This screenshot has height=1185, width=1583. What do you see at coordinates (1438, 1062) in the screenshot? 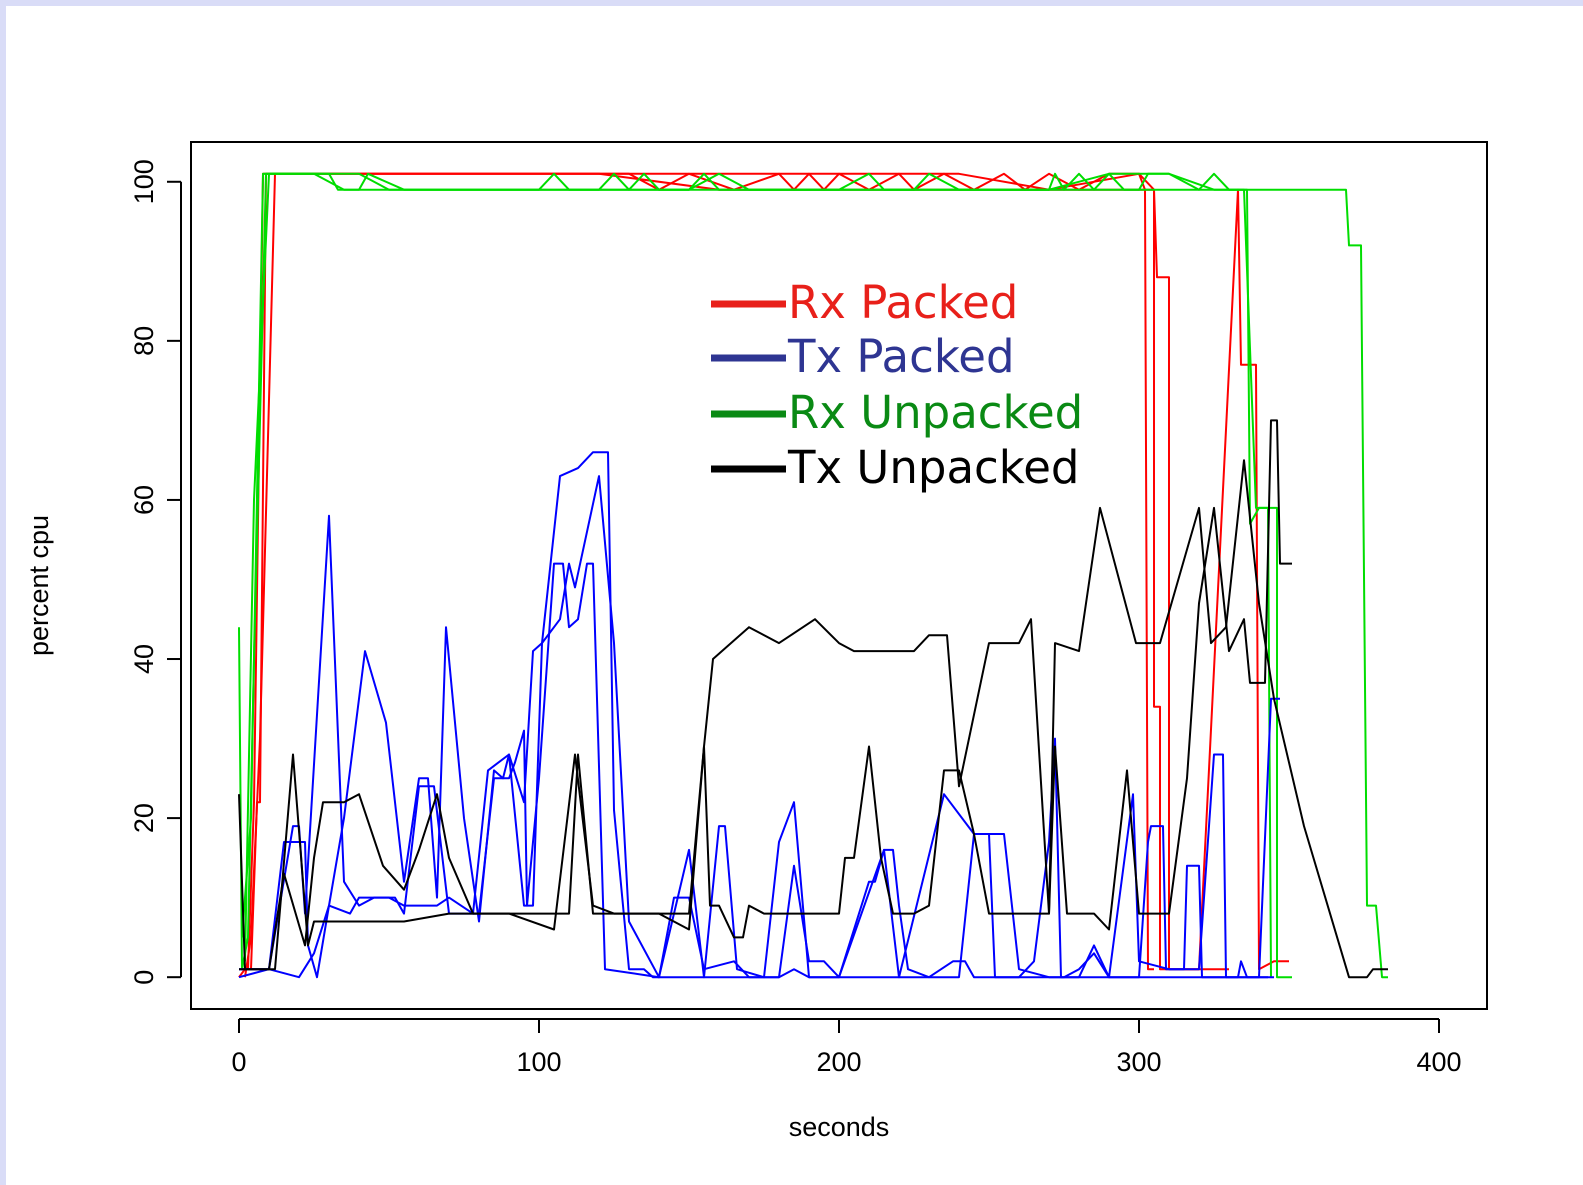
I see `x-tick-label: 400` at bounding box center [1438, 1062].